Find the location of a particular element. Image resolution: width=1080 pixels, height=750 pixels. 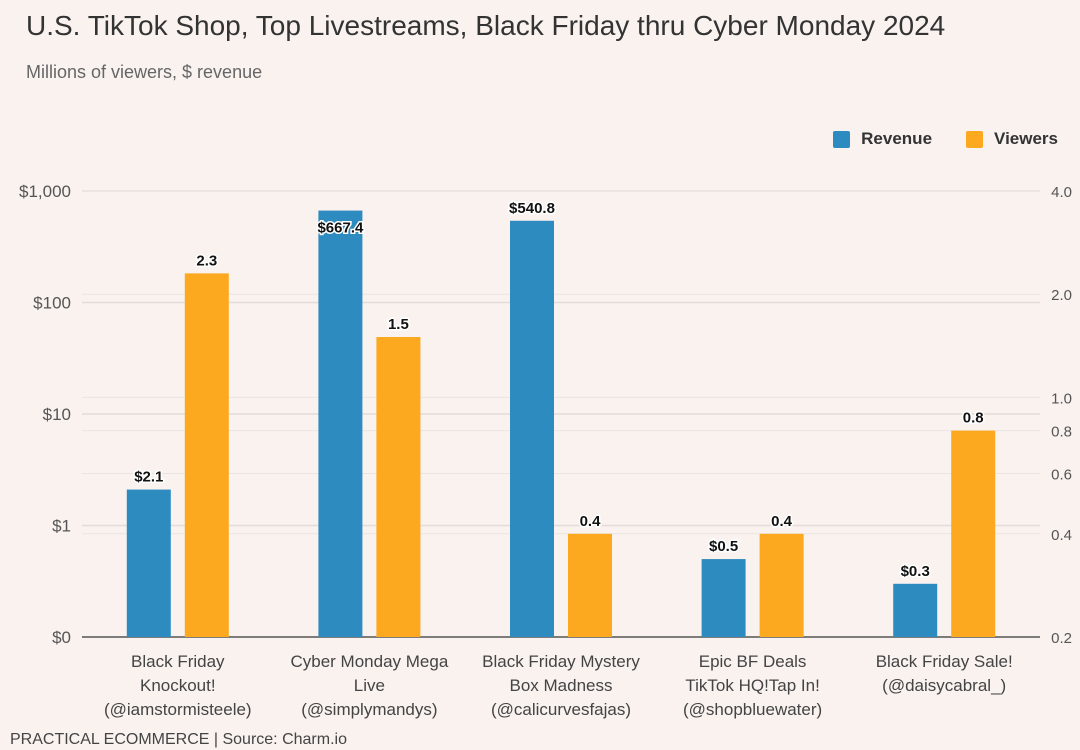

source-footer: PRACTICAL ECOMMERCE | Source: Charm.io is located at coordinates (178, 739).